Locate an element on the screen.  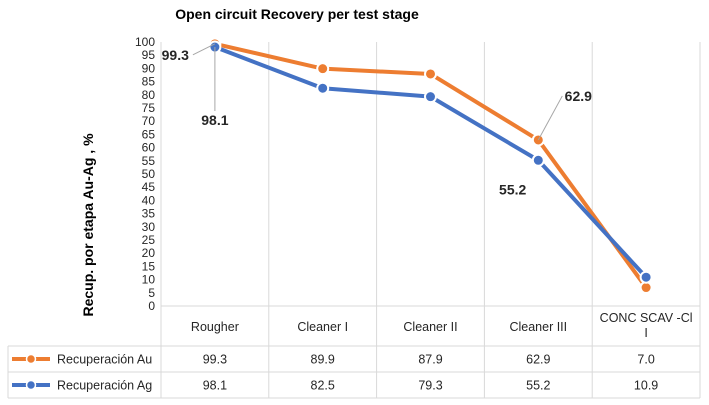
y-tick-label: 100 is located at coordinates (145, 42).